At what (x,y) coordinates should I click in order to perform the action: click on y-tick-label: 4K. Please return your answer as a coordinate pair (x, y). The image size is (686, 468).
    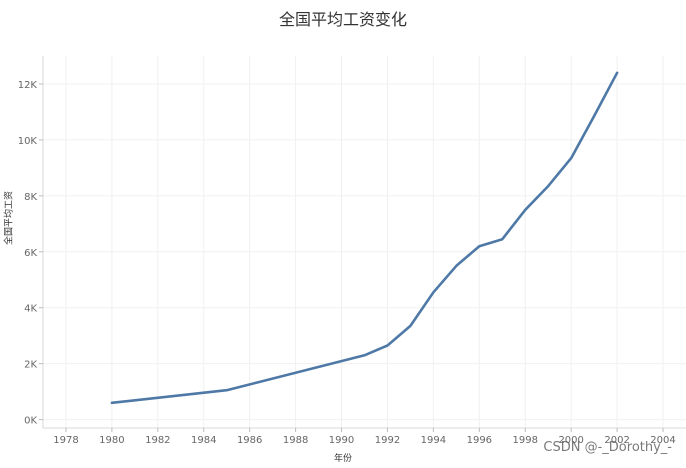
    Looking at the image, I should click on (30, 309).